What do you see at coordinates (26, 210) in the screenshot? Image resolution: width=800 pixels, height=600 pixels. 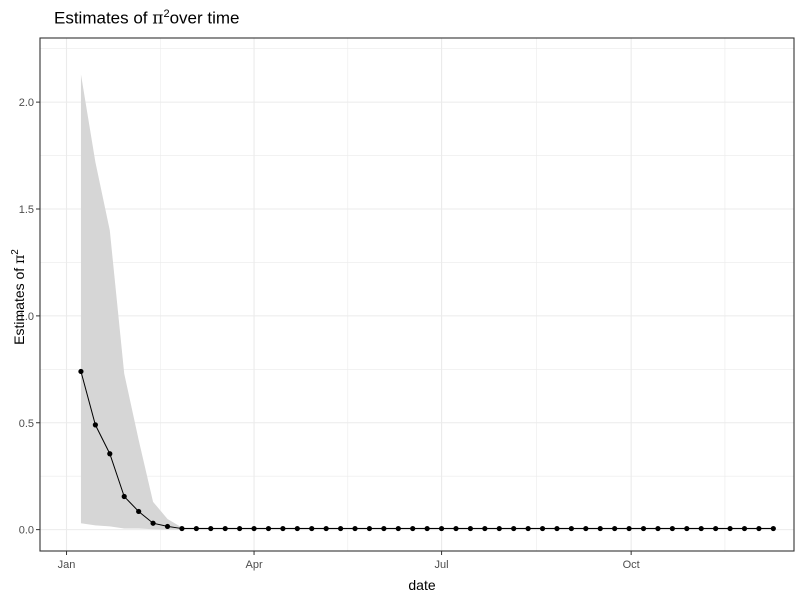 I see `y-tick-label: 1.5` at bounding box center [26, 210].